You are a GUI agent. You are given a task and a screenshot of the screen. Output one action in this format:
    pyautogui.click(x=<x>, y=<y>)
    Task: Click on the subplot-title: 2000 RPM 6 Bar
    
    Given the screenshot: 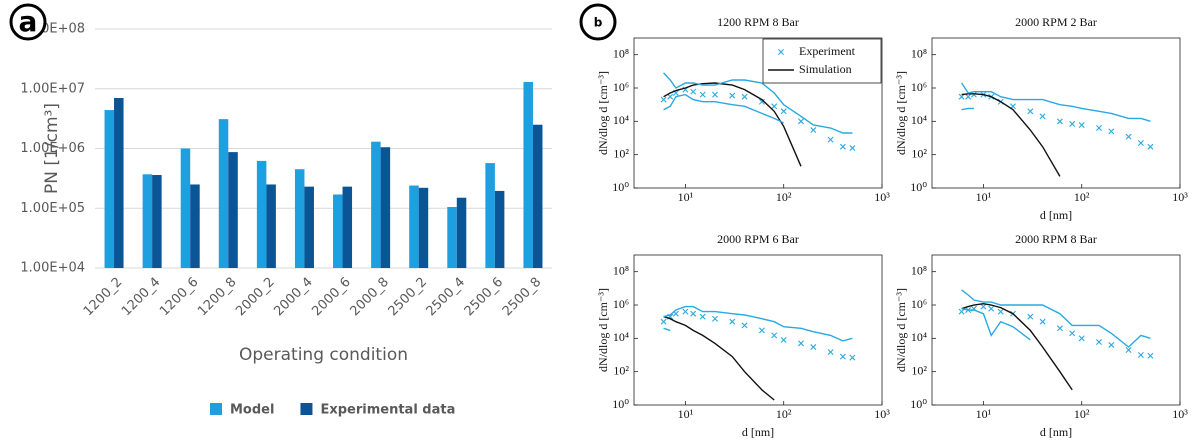 What is the action you would take?
    pyautogui.click(x=758, y=239)
    